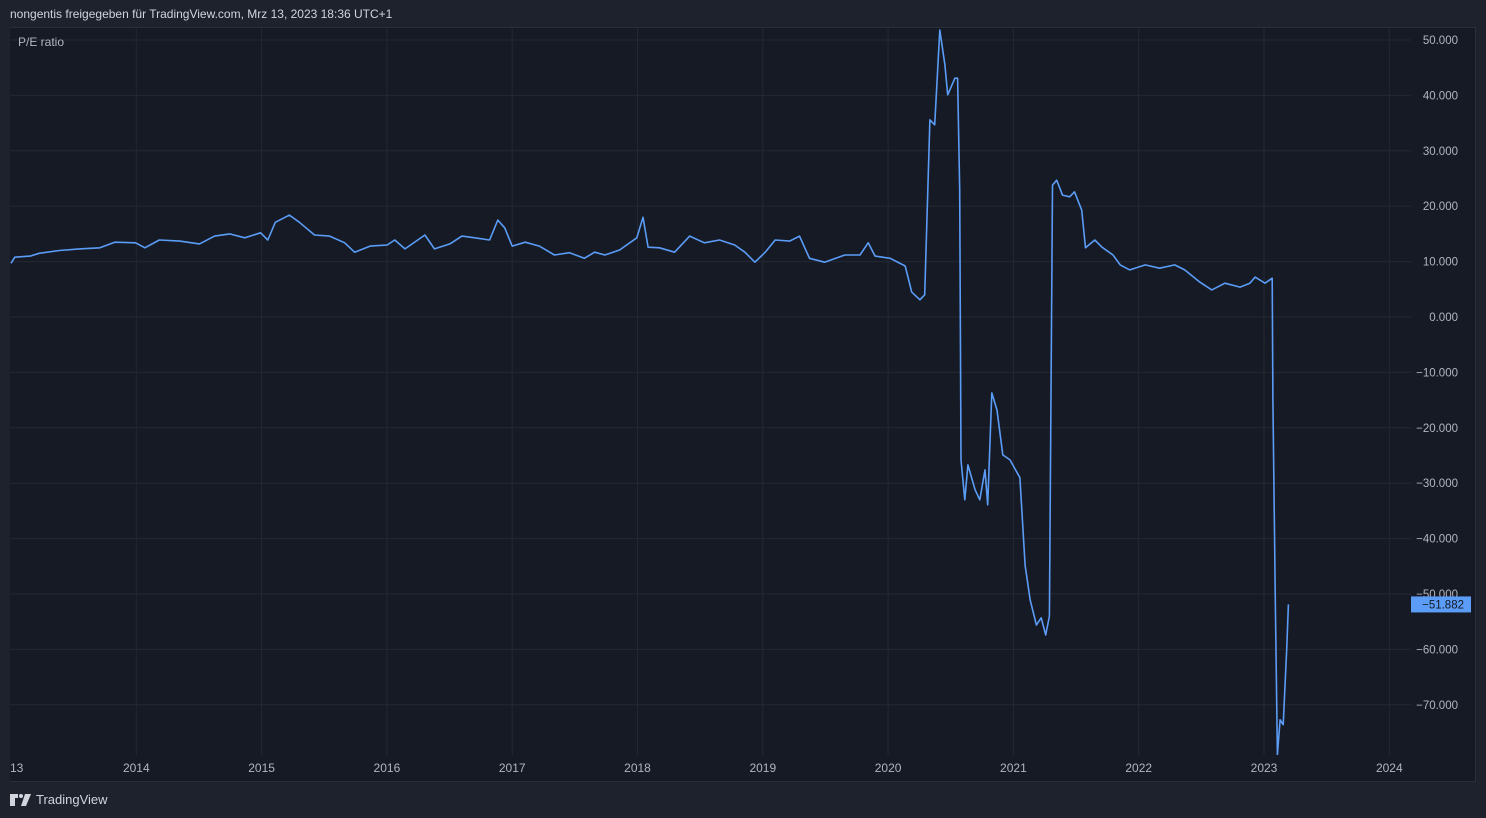  I want to click on x-tick-label: 2020, so click(888, 768).